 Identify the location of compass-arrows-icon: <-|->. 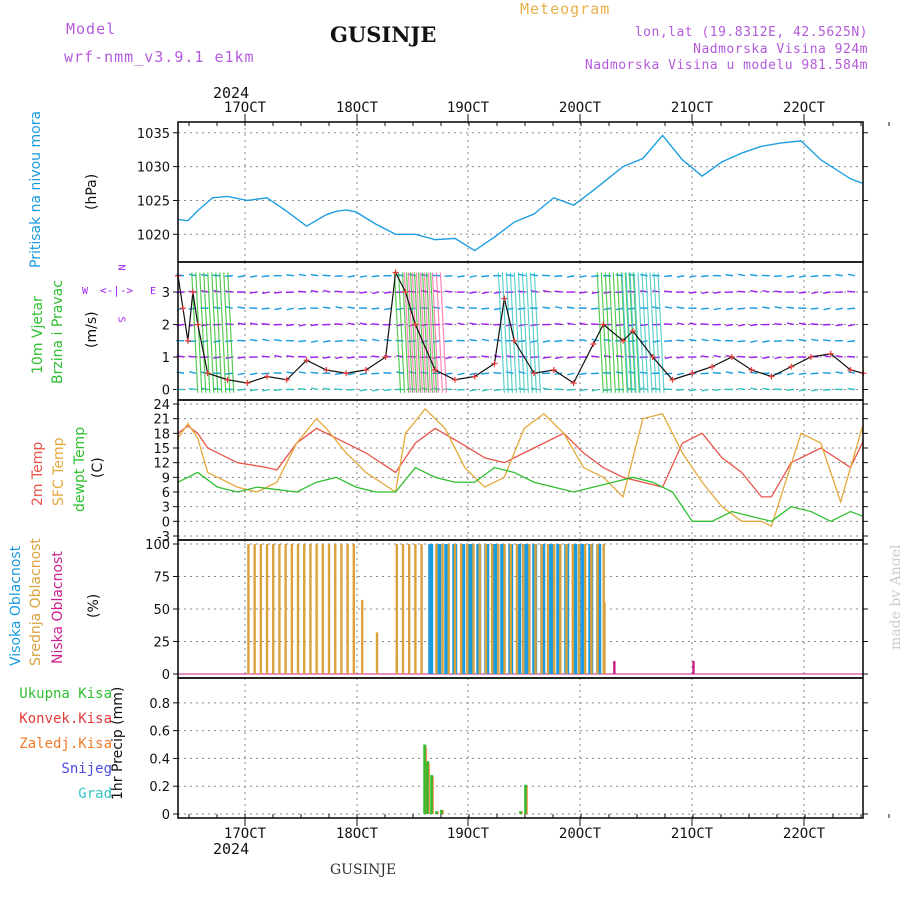
(117, 290).